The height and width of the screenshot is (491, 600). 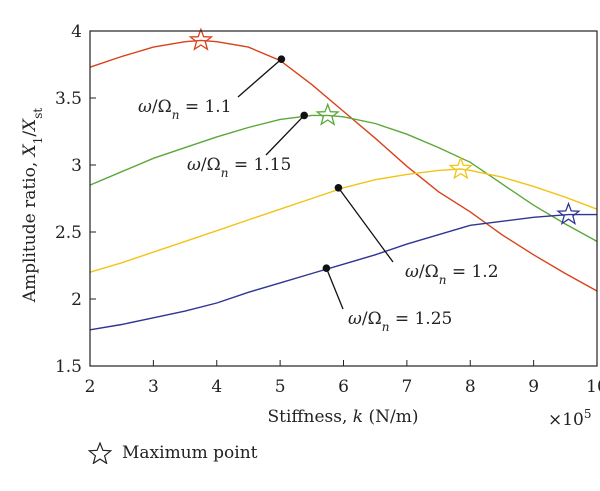 What do you see at coordinates (533, 387) in the screenshot?
I see `x-tick-label: 9` at bounding box center [533, 387].